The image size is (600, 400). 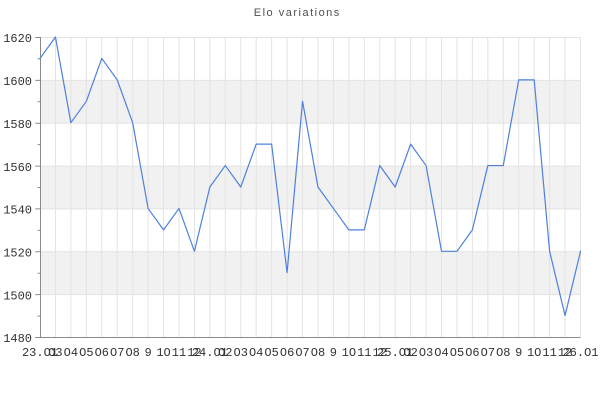 What do you see at coordinates (17, 39) in the screenshot?
I see `svg-text: 1620` at bounding box center [17, 39].